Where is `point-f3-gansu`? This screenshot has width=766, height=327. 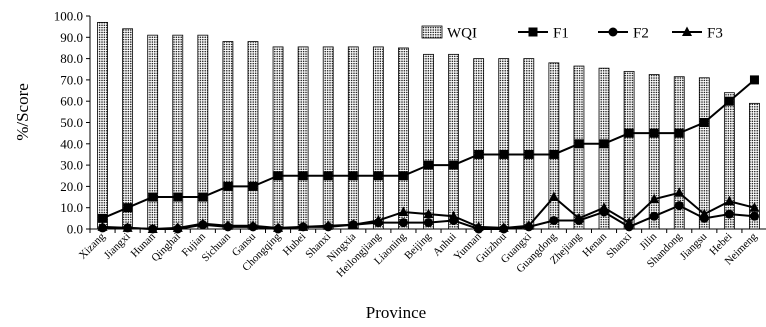
point-f3-gansu is located at coordinates (252, 225).